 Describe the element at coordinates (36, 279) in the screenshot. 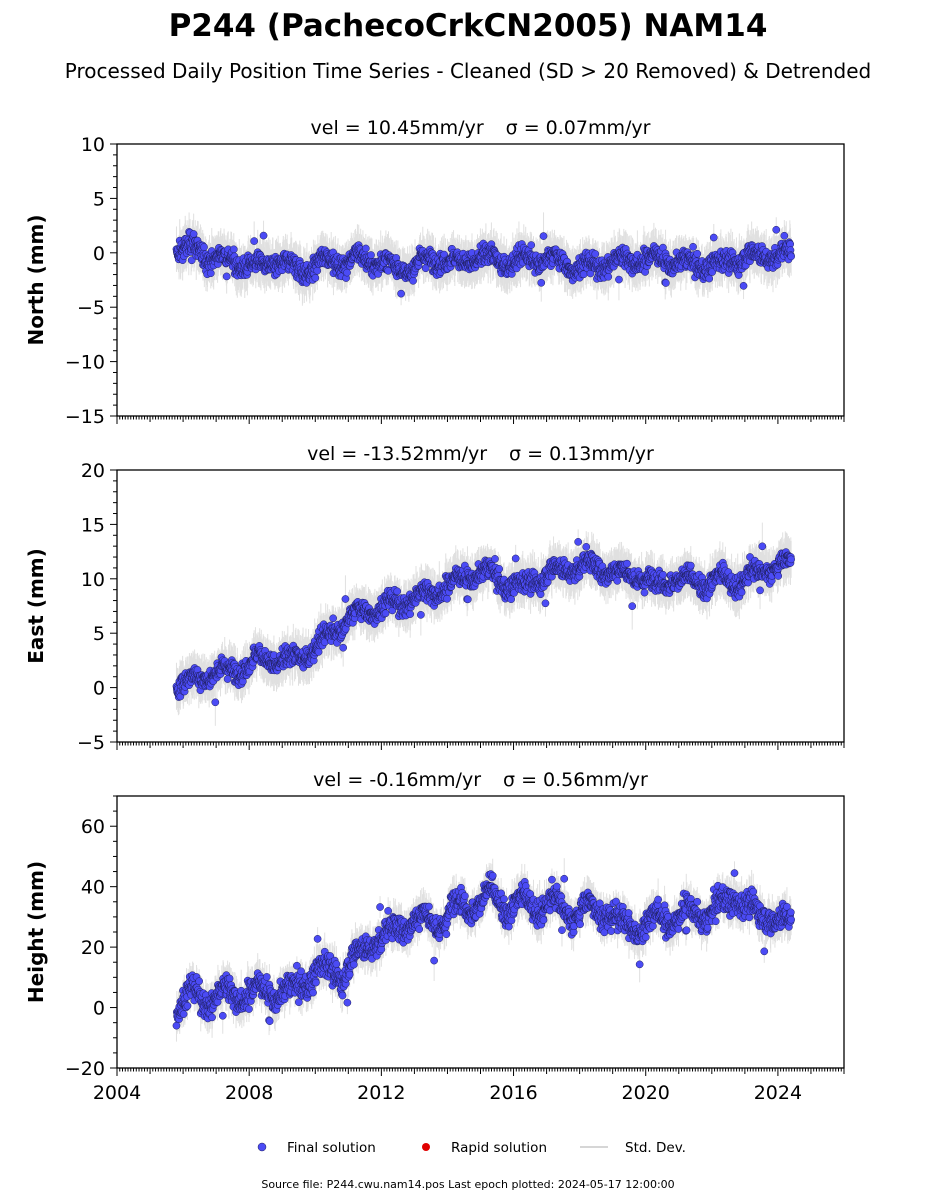

I see `y-axis-label-north: North (mm)` at that location.